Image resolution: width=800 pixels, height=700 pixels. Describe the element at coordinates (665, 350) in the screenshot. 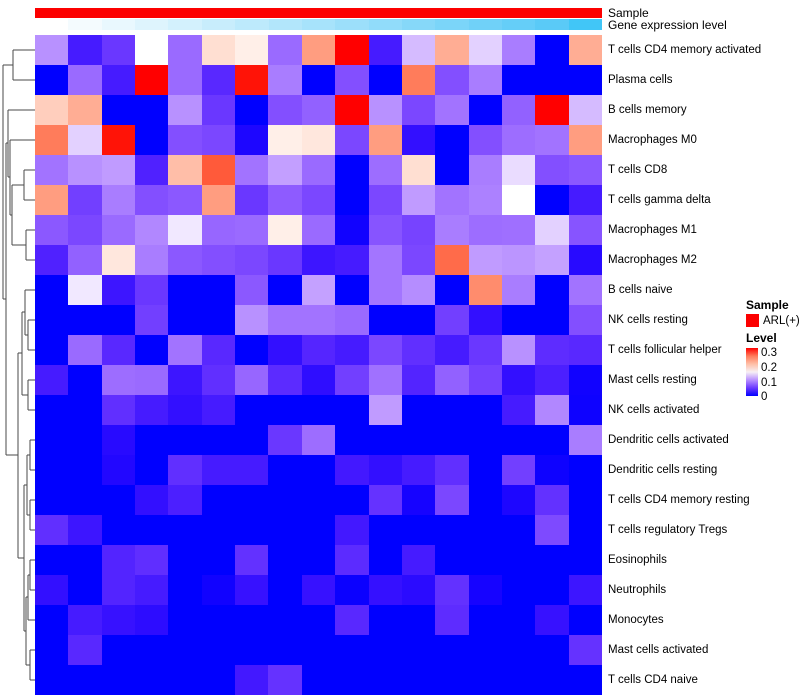

I see `row-label: T cells follicular helper` at that location.